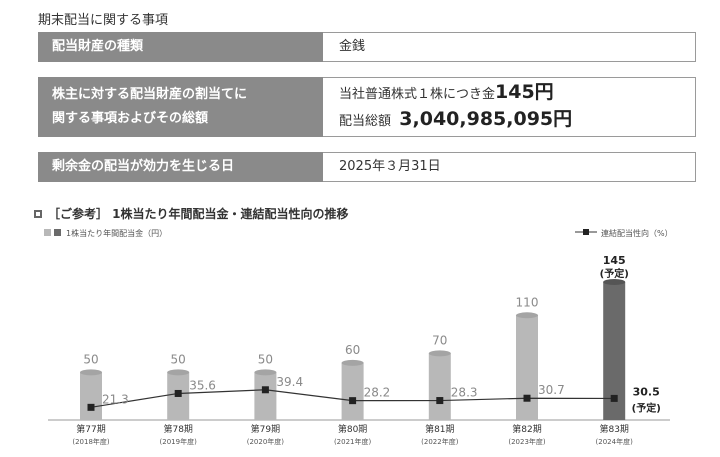  Describe the element at coordinates (150, 94) in the screenshot. I see `row-label-line: 株主に対する配当財産の割当てに` at that location.